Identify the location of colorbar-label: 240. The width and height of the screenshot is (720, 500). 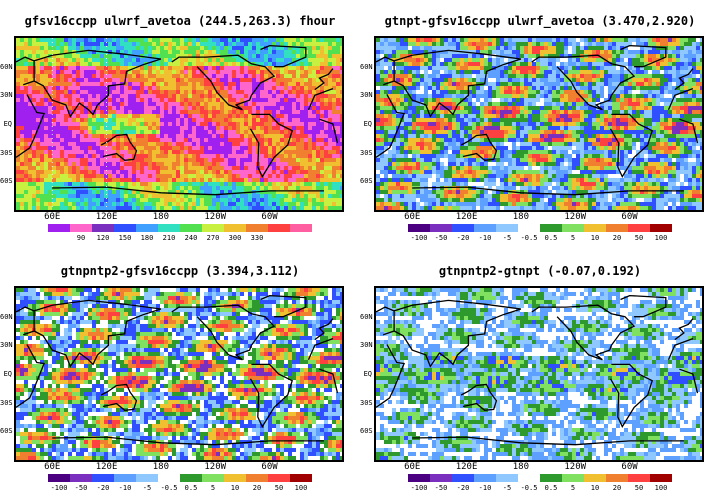
(191, 238).